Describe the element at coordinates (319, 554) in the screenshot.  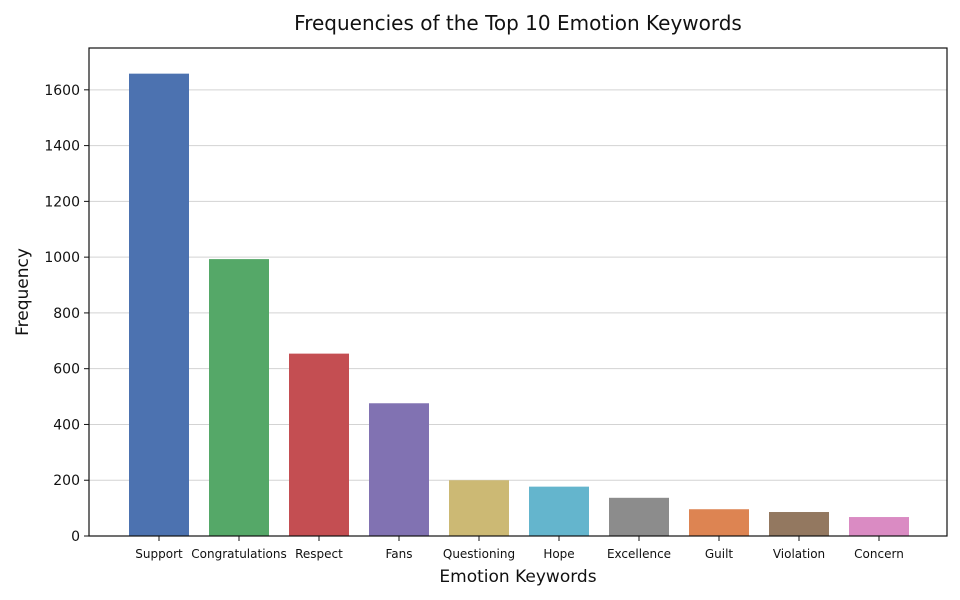
I see `x-tick-label-respect: Respect` at that location.